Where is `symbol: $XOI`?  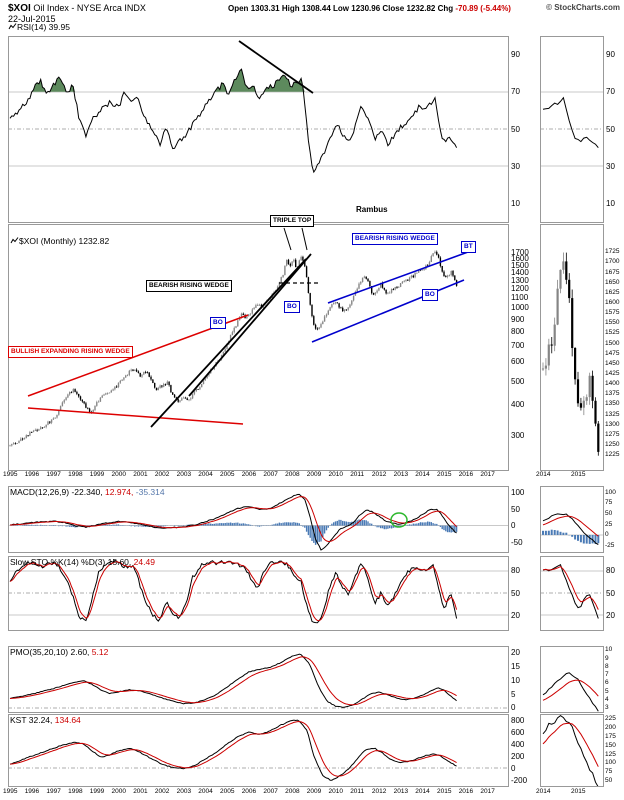 symbol: $XOI is located at coordinates (19, 8).